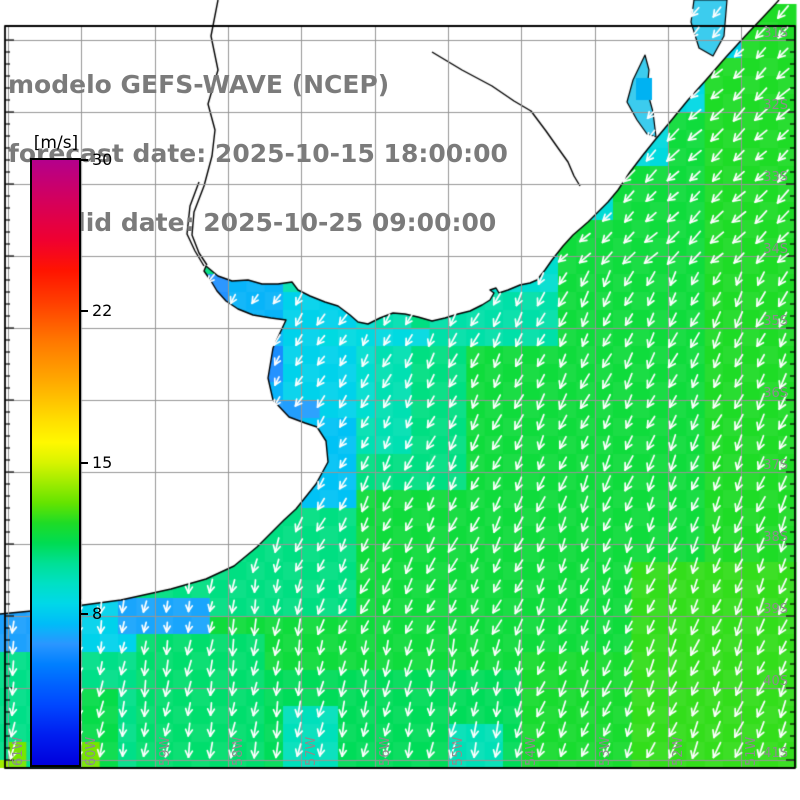  I want to click on colorbar-tick-label: 22, so click(102, 311).